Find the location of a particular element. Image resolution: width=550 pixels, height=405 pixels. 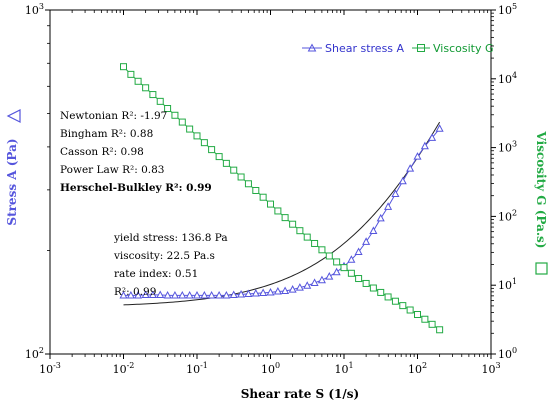

y-left-tick-label: 10³ is located at coordinates (34, 9).